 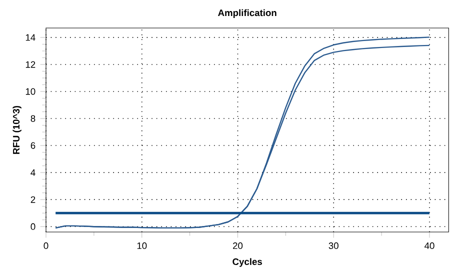 I want to click on y-tick-label: 2, so click(x=33, y=199).